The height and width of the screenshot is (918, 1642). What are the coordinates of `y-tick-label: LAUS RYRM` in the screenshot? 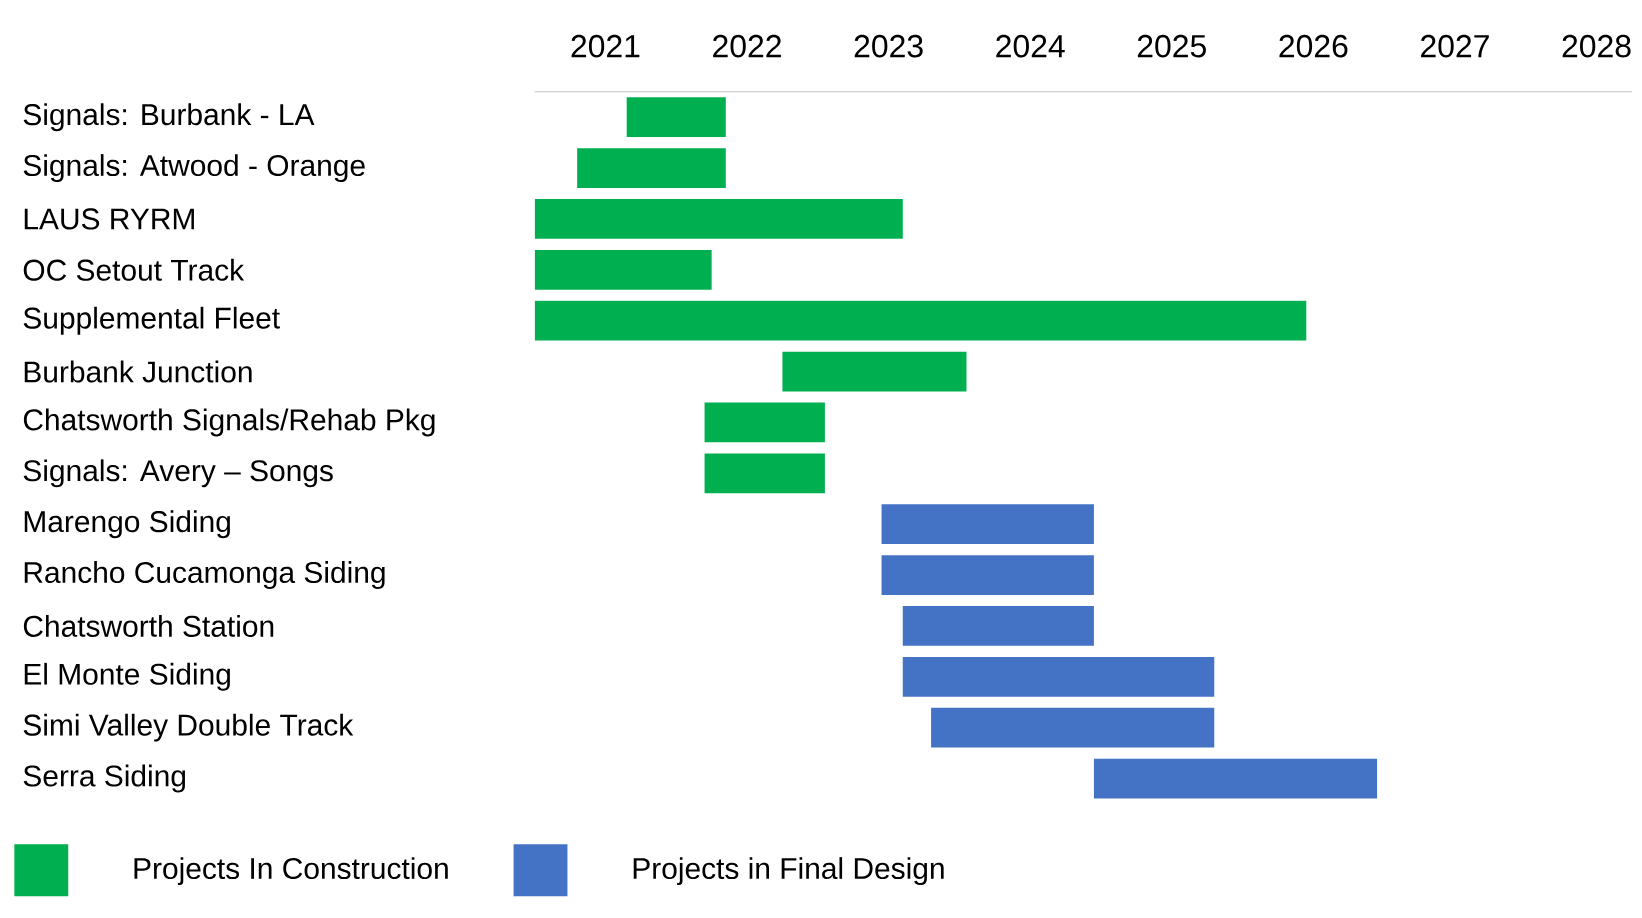 It's located at (109, 219).